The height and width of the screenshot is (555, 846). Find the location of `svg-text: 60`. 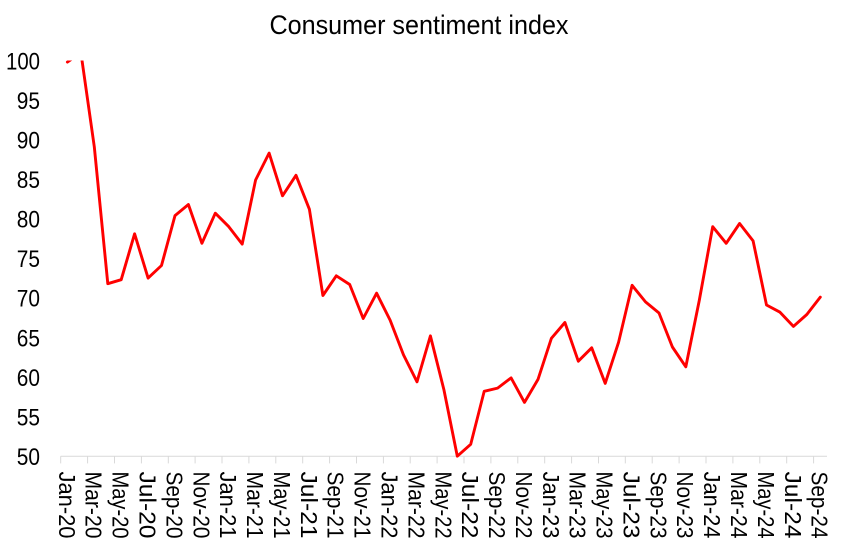

svg-text: 60 is located at coordinates (28, 378).